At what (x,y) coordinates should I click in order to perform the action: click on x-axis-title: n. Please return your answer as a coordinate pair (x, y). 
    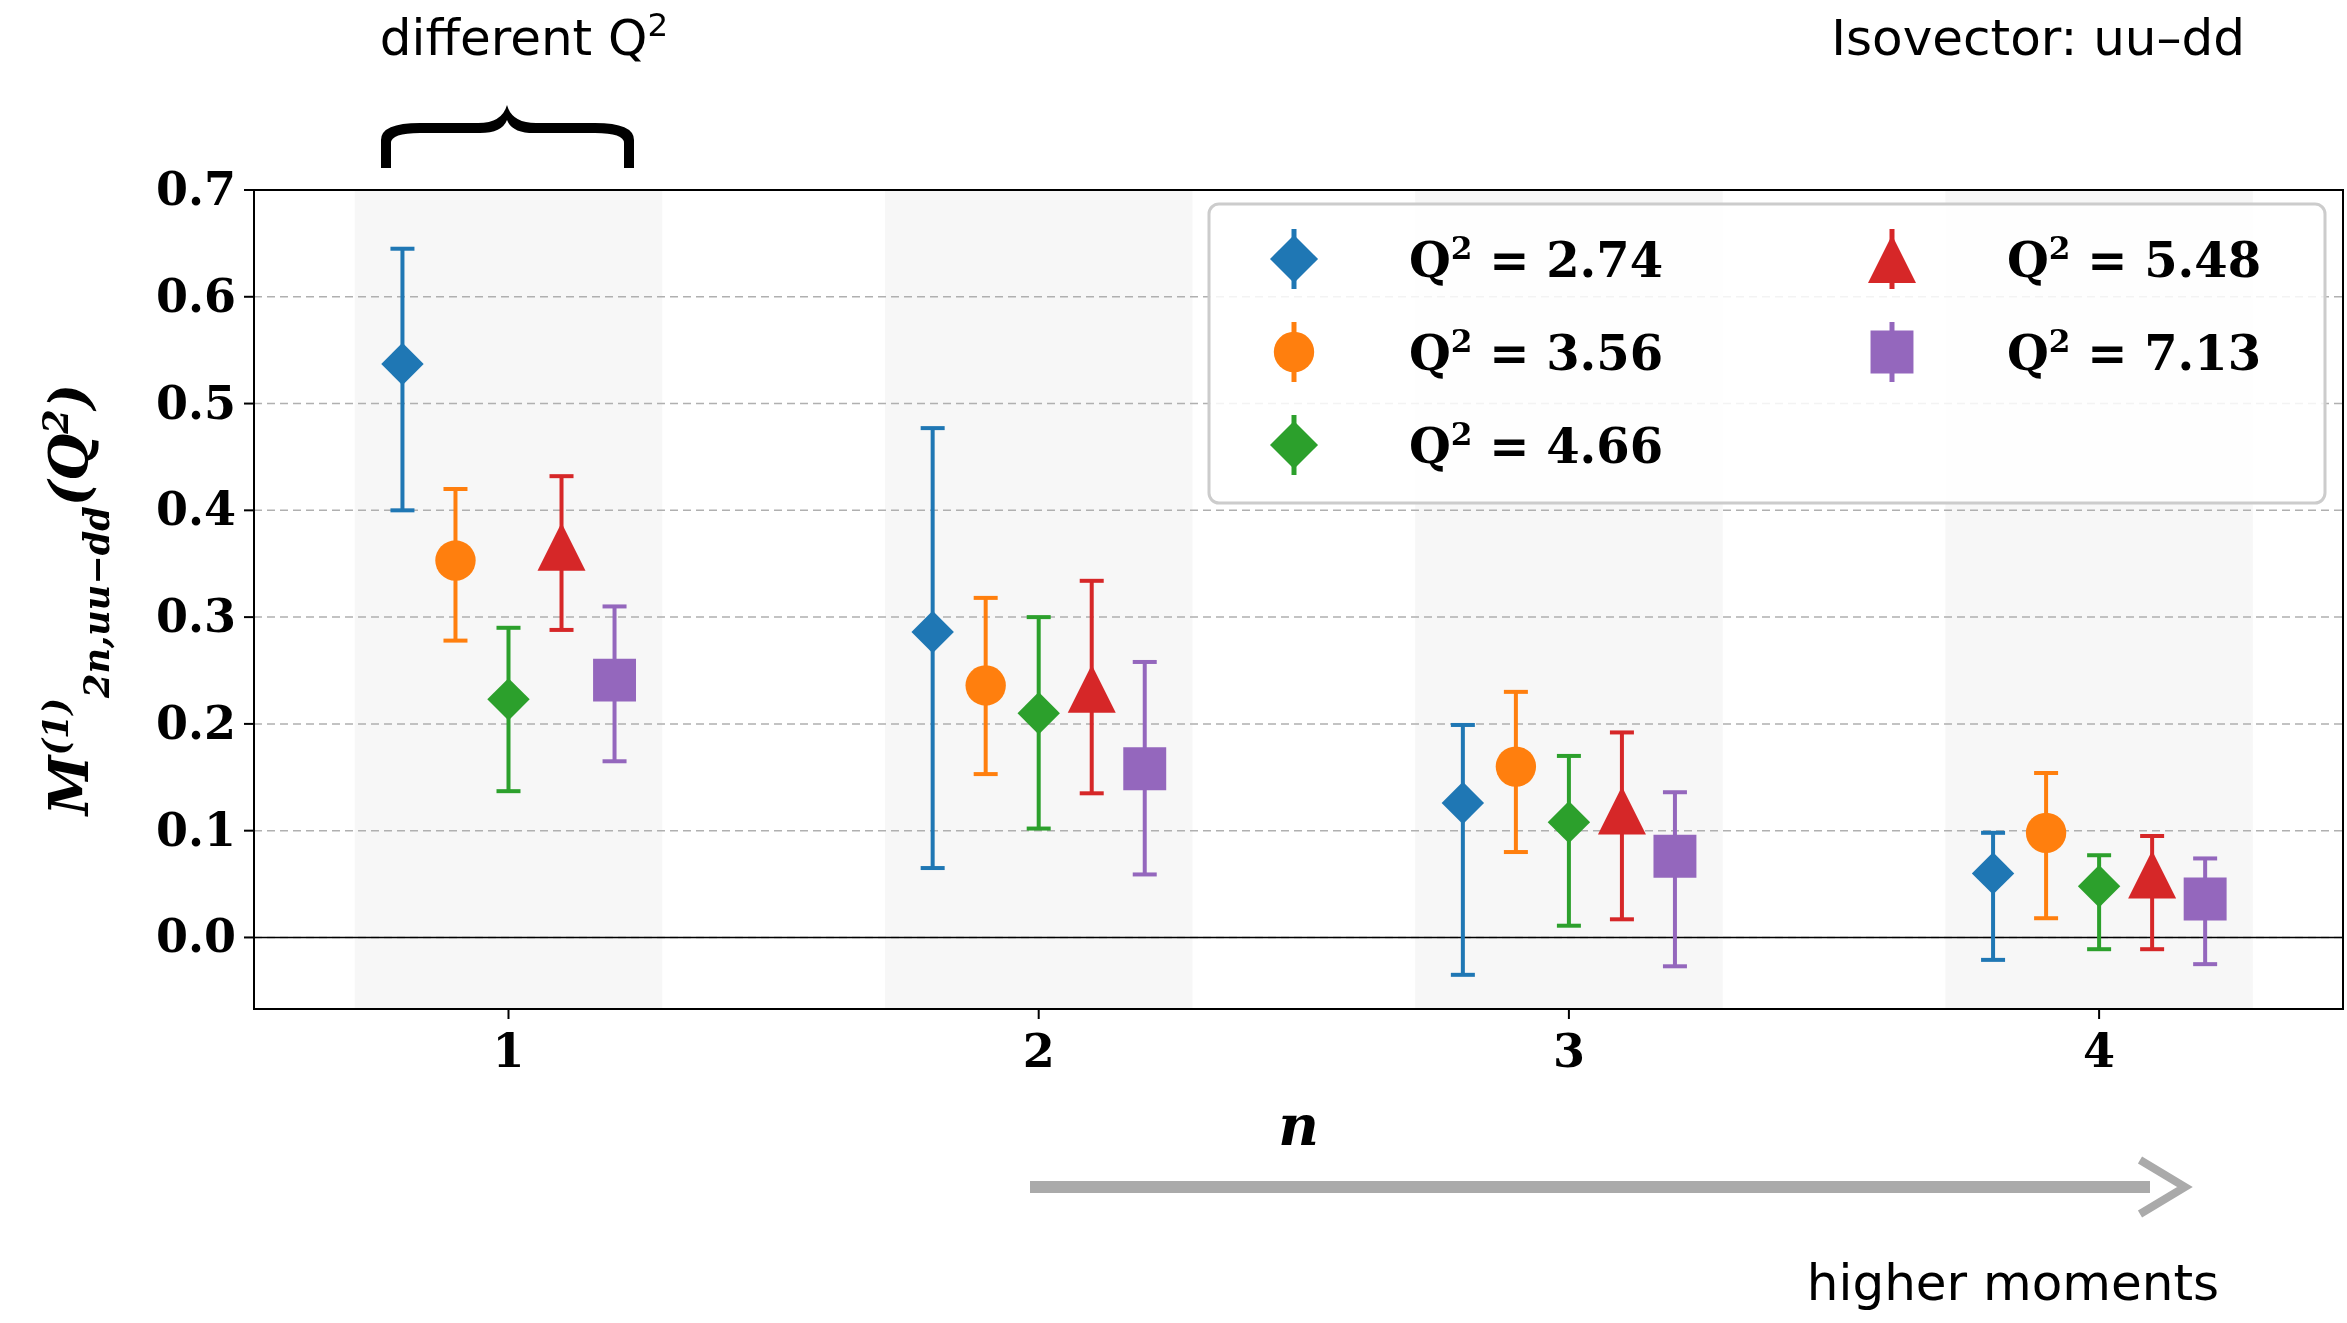
    Looking at the image, I should click on (1298, 1125).